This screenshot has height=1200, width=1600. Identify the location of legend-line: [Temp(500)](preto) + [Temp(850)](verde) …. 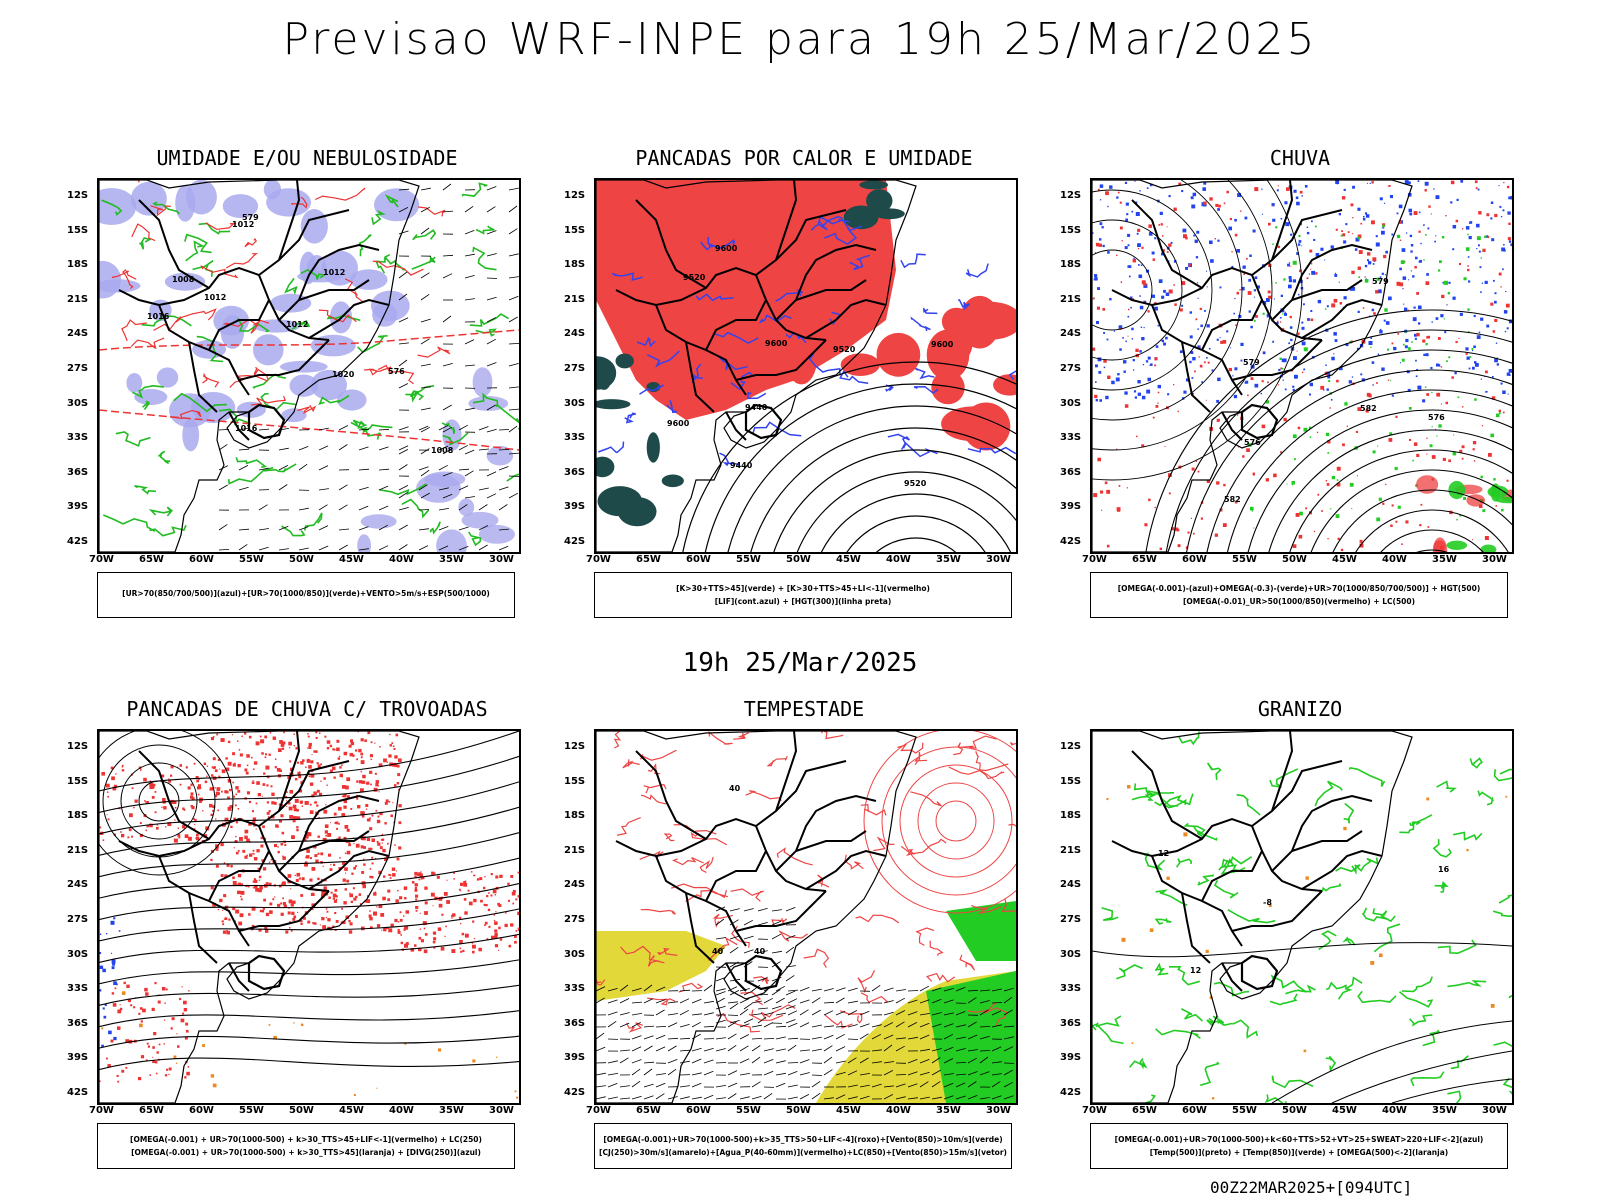
(1299, 1152).